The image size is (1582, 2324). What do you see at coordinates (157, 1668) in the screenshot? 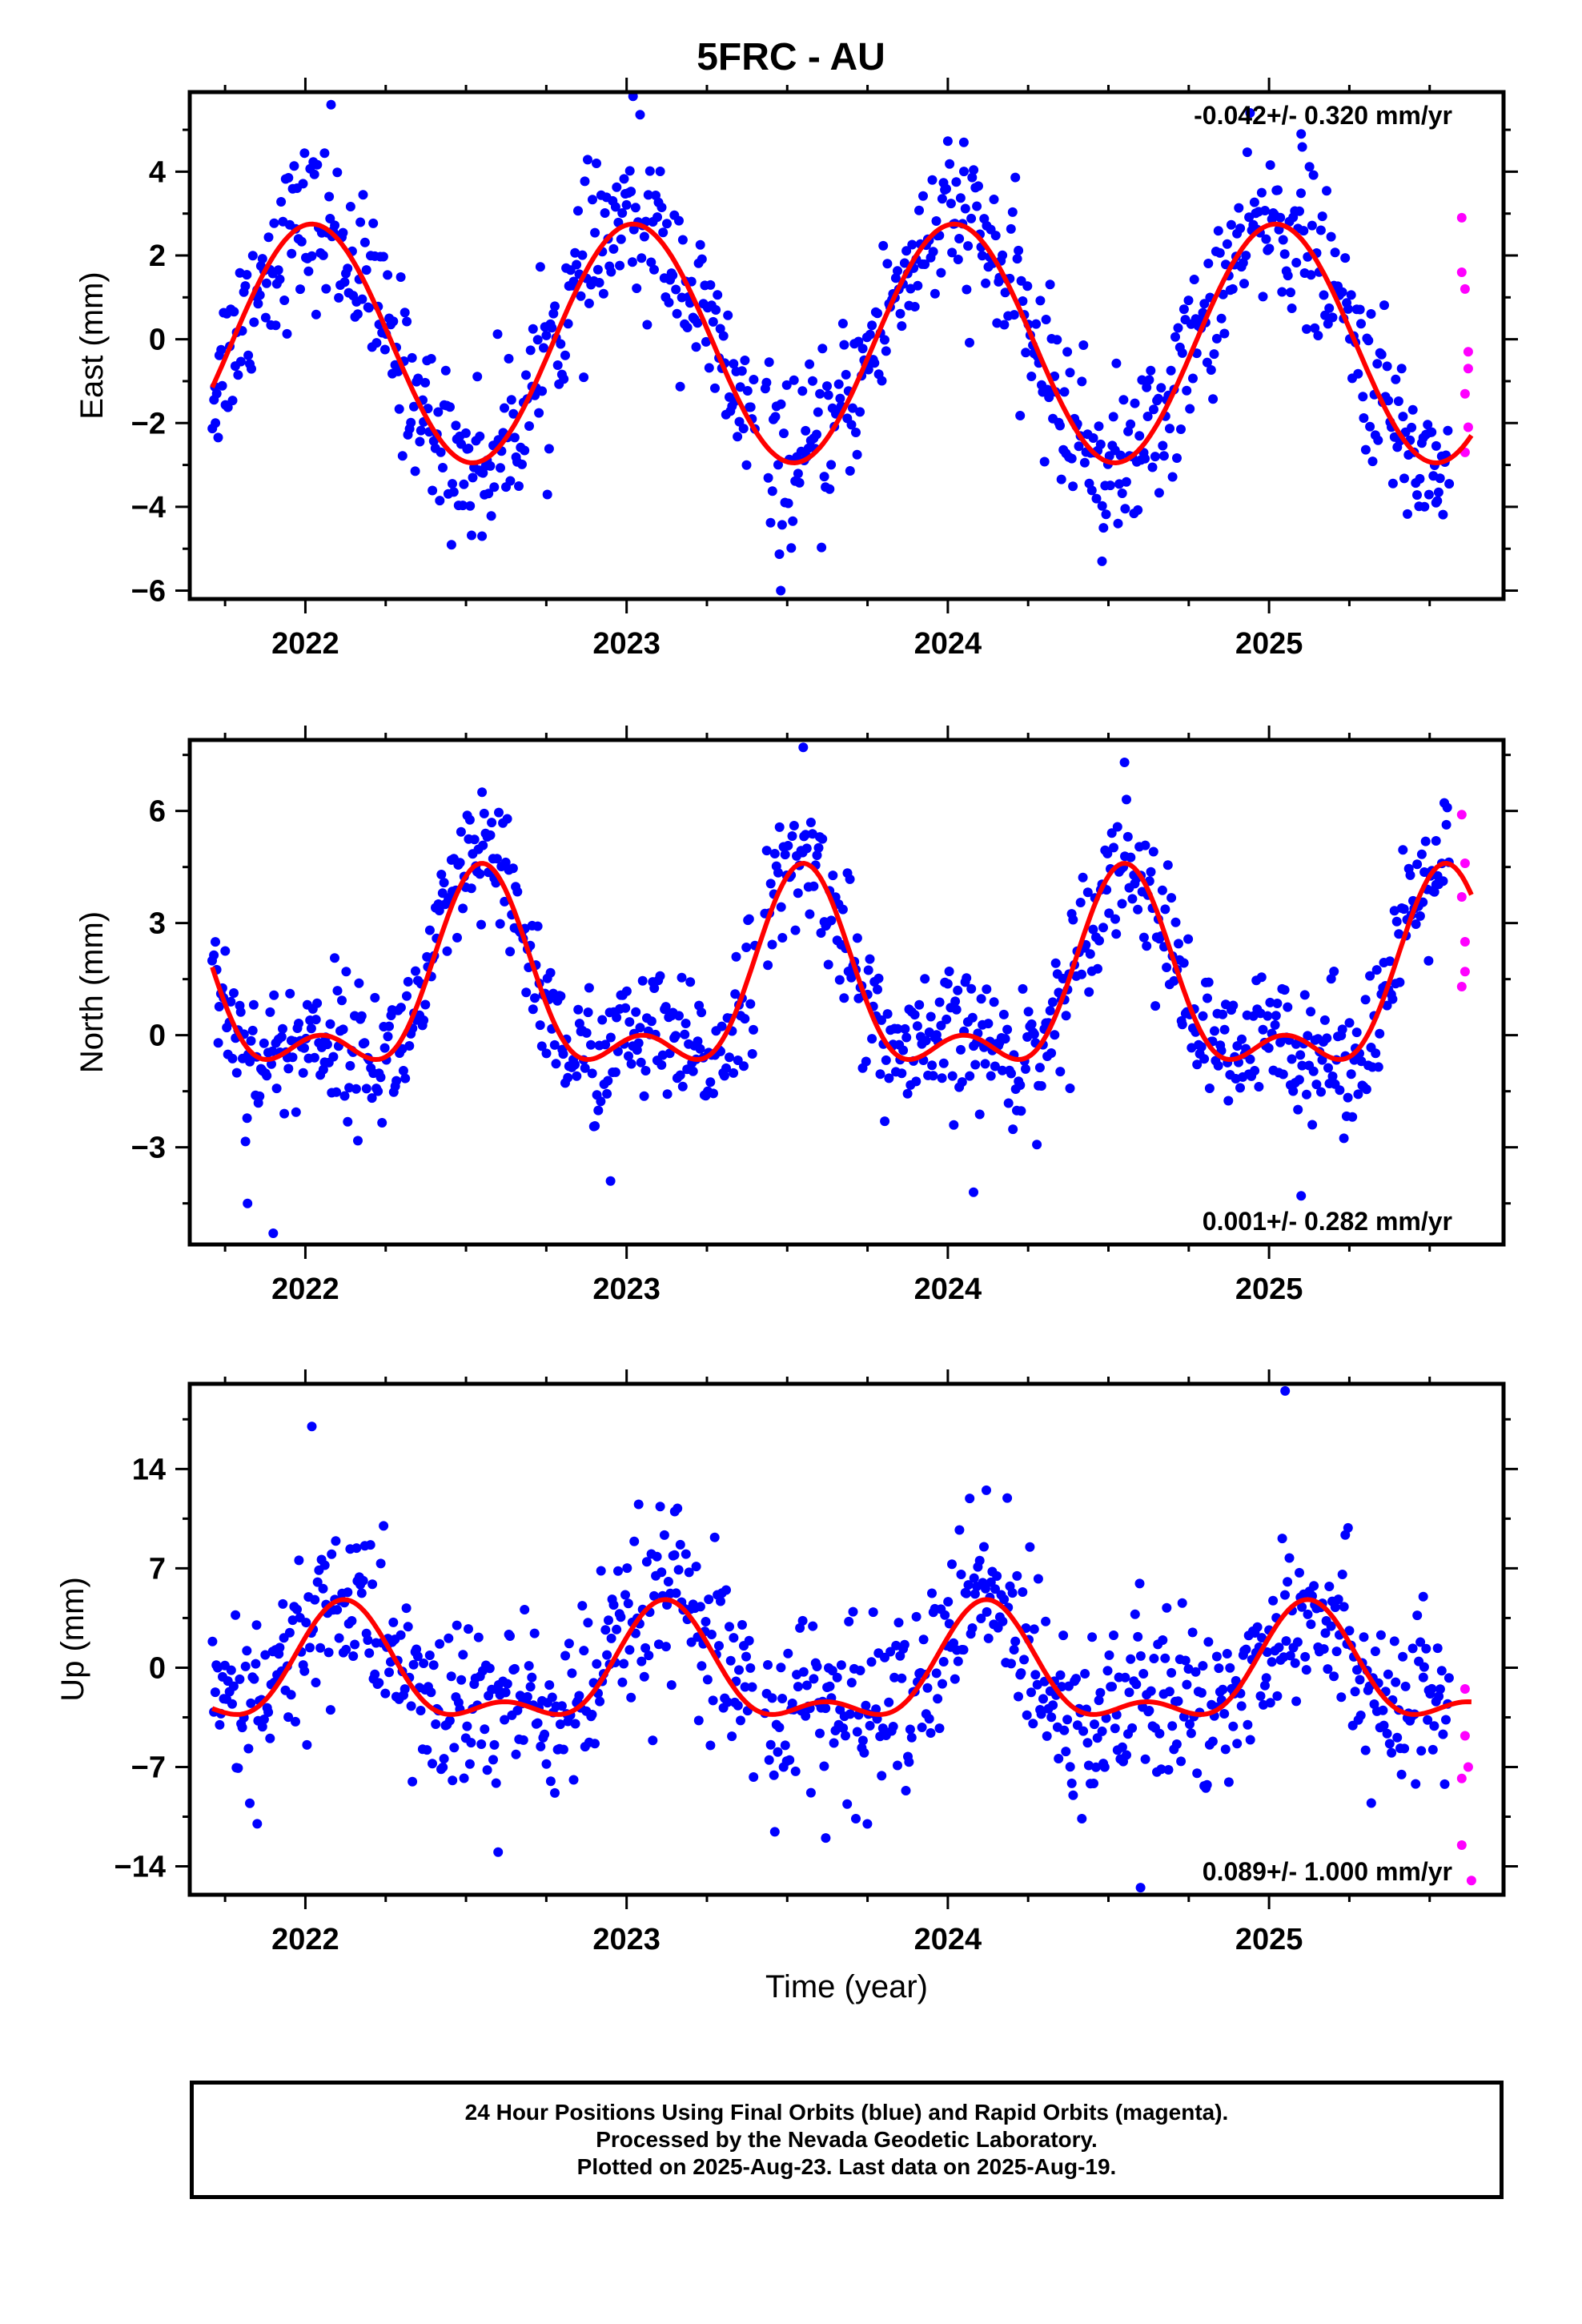
I see `y-tick-label: 0` at bounding box center [157, 1668].